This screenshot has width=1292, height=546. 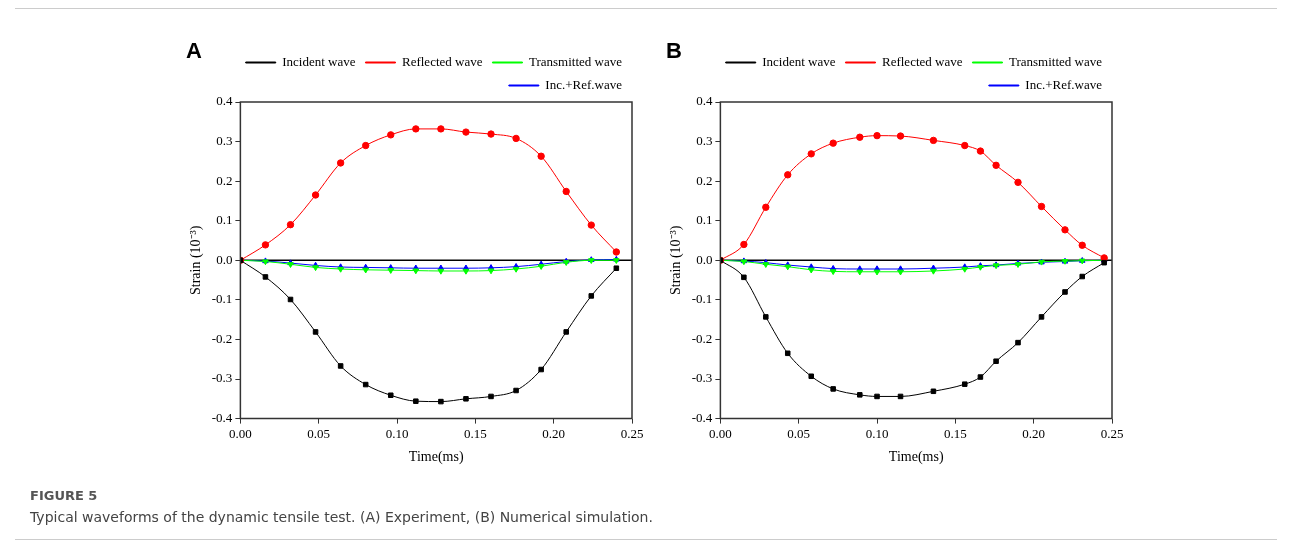 I want to click on chart-title: A, so click(x=194, y=51).